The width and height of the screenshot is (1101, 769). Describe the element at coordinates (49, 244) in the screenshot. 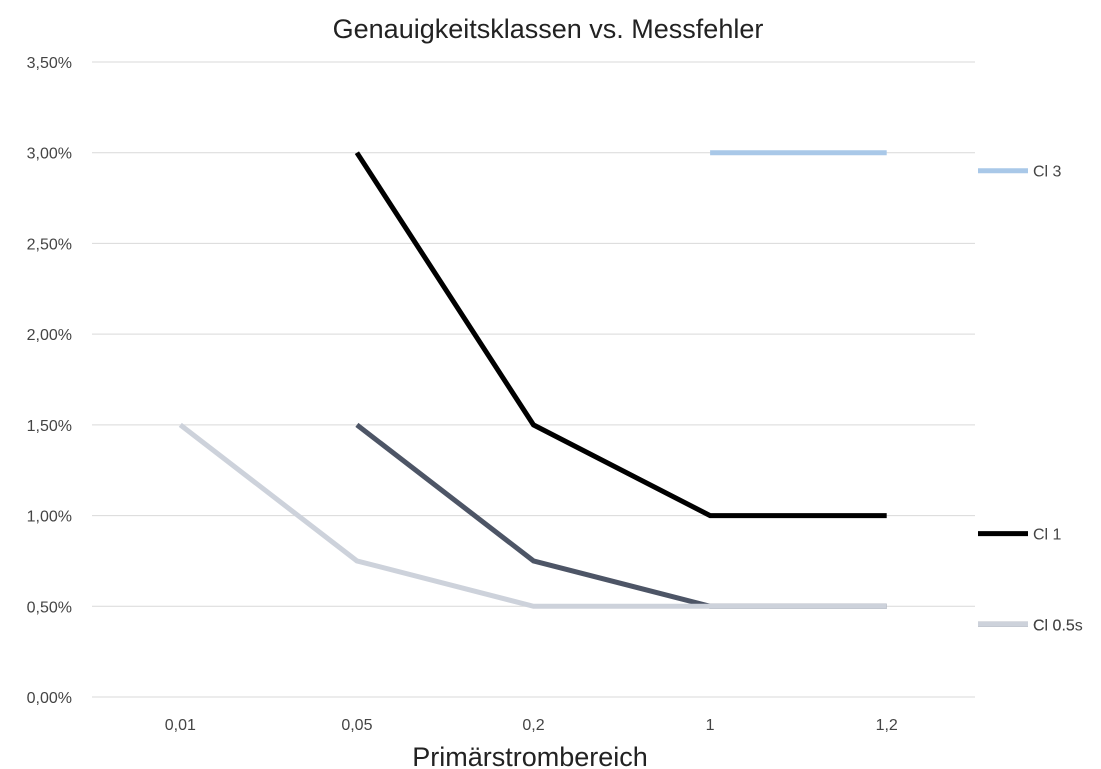

I see `y-tick-label: 2,50%` at that location.